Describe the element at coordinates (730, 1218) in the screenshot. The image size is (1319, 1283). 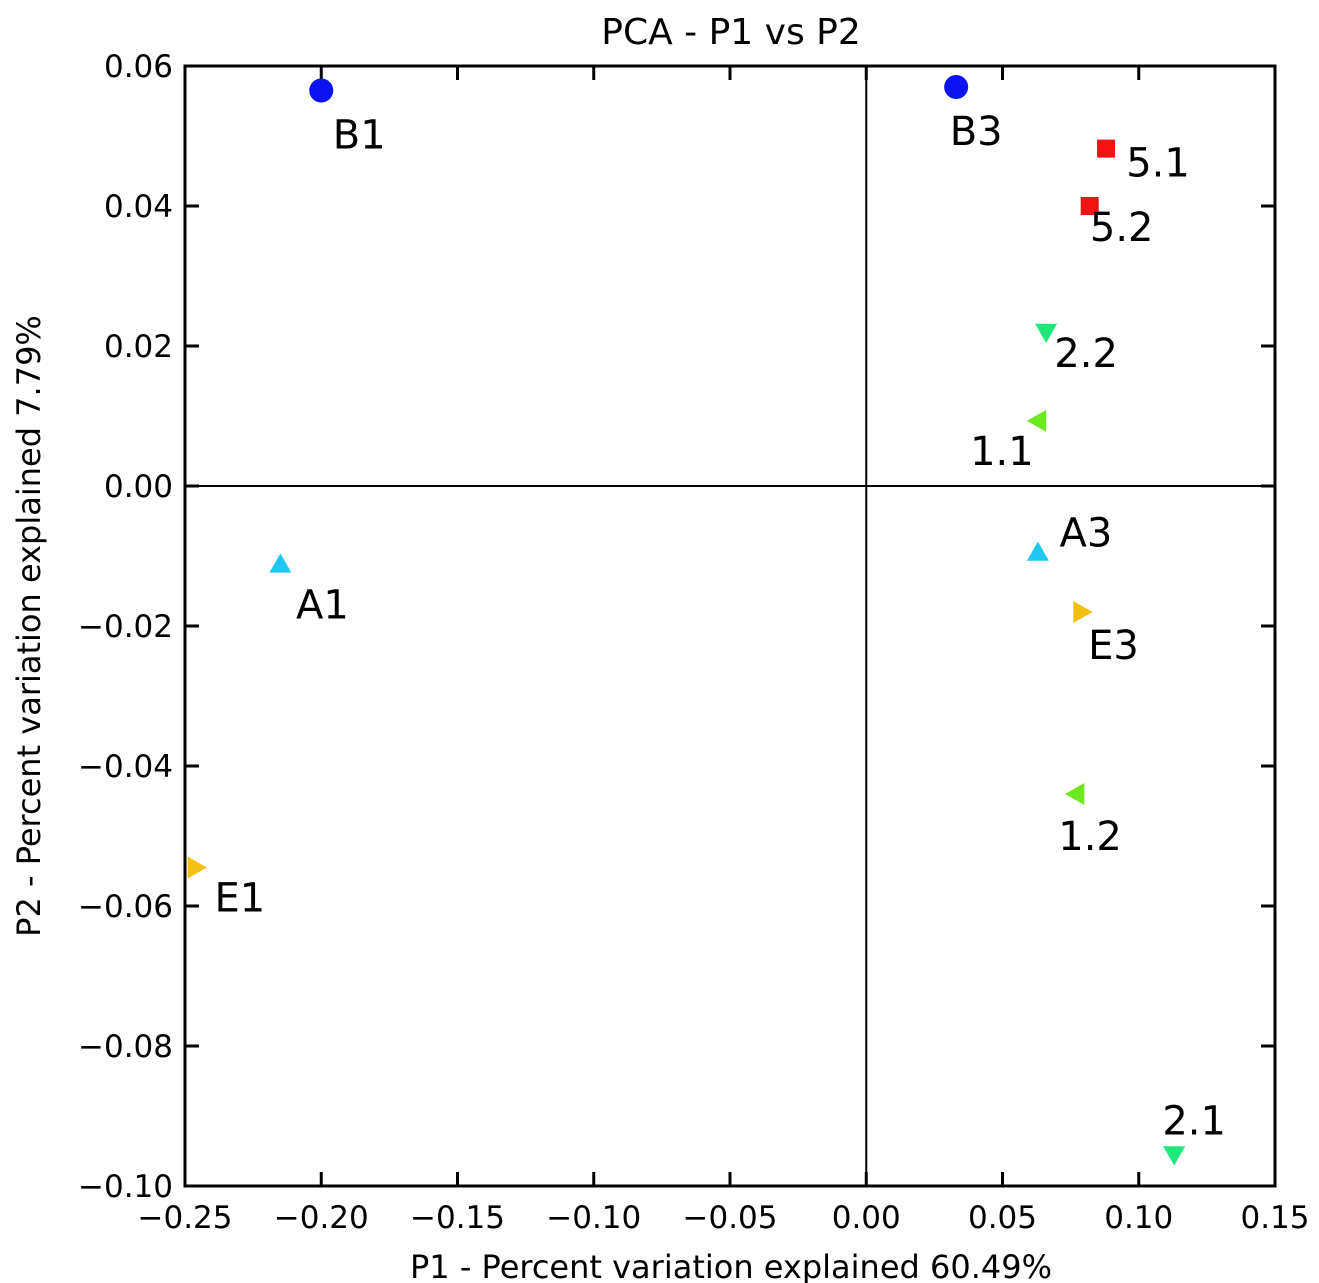
I see `x-tick-label: −0.05` at that location.